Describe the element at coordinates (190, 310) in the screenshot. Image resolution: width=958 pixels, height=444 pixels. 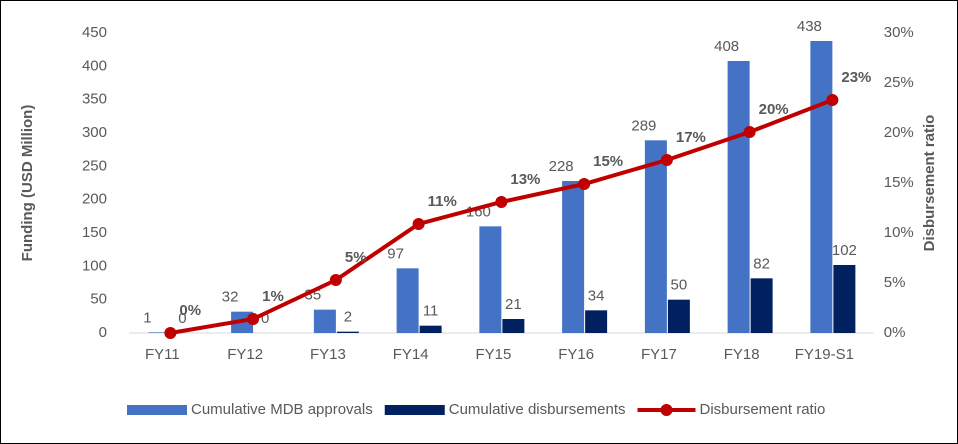
I see `ratio-value-label: 0%` at that location.